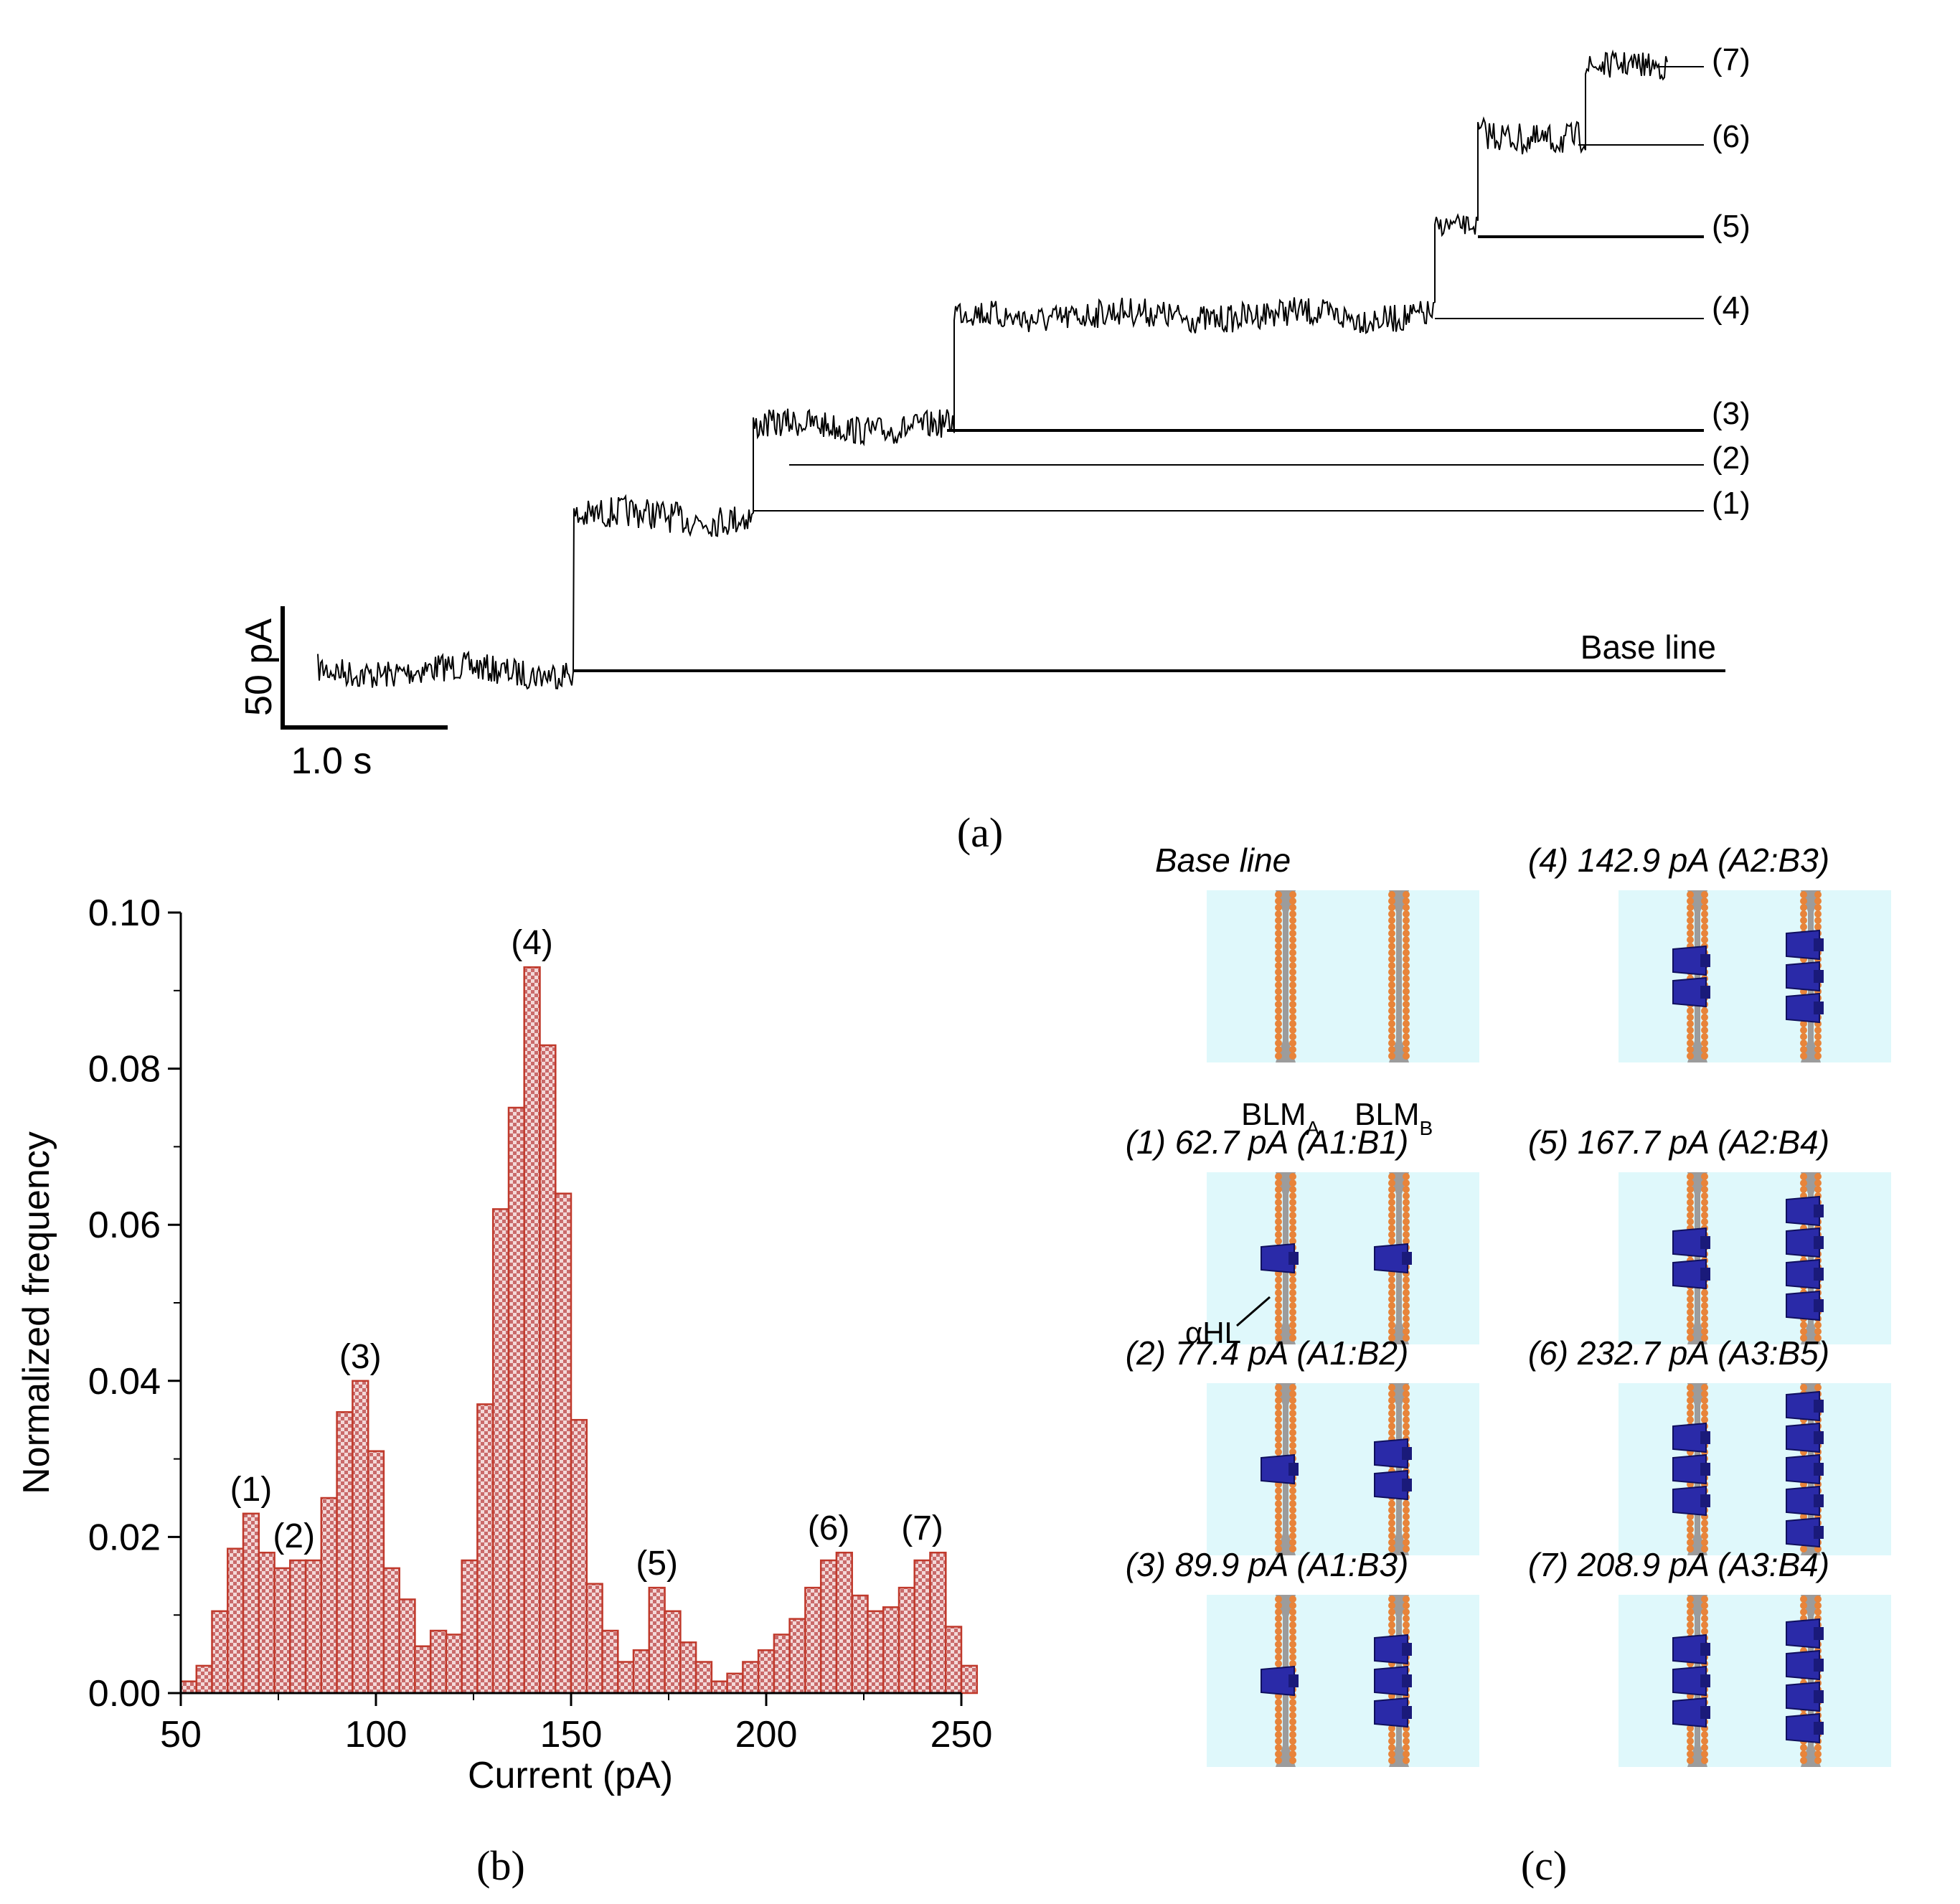 This screenshot has height=1904, width=1960. Describe the element at coordinates (1302, 1233) in the screenshot. I see `scheme-1: (1) 62.7 pA (A1:B1)` at that location.